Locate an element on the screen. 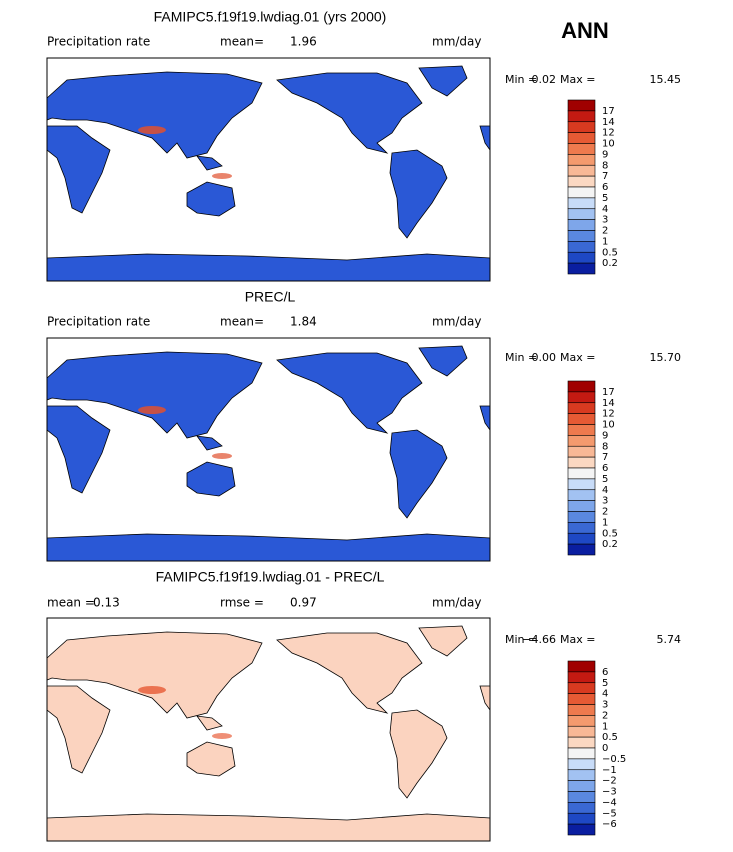 This screenshot has width=733, height=852. min-value: −4.66 is located at coordinates (539, 639).